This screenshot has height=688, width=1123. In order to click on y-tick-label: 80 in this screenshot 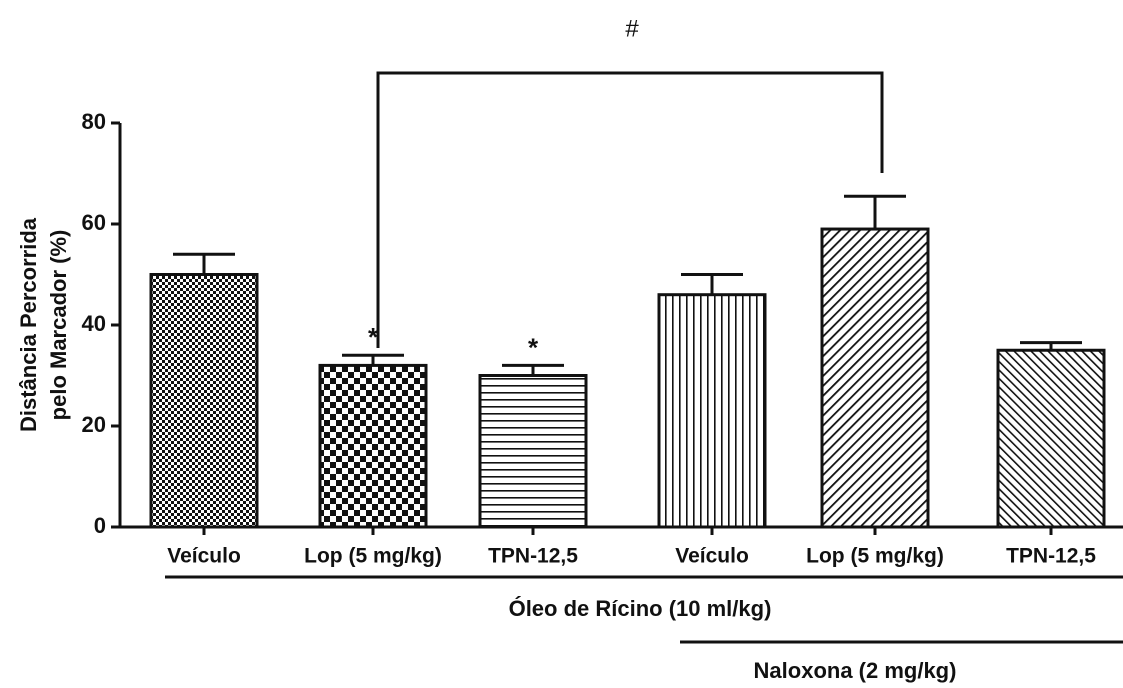, I will do `click(94, 121)`.